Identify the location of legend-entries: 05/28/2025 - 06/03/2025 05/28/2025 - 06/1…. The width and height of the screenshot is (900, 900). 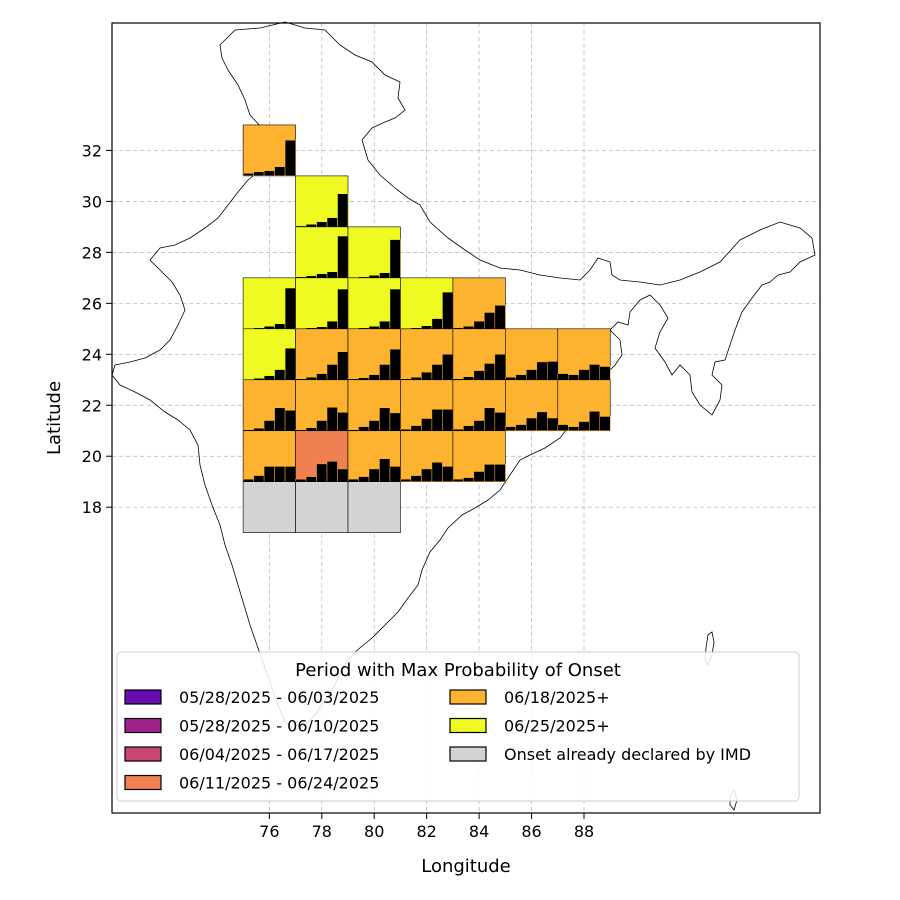
(437, 740).